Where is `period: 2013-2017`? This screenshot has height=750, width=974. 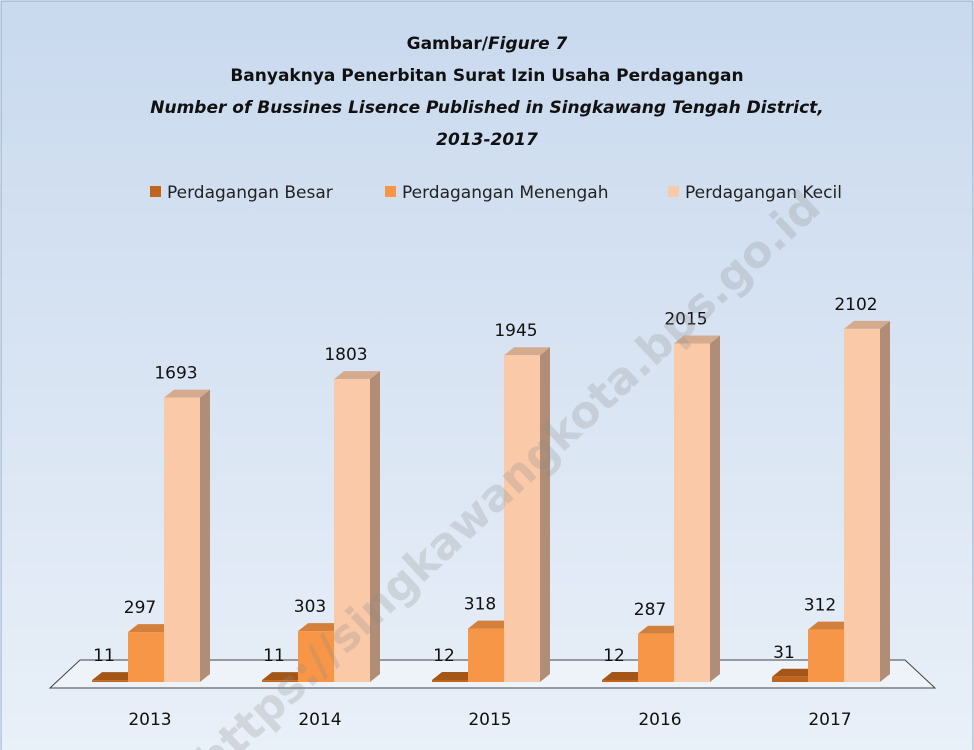
period: 2013-2017 is located at coordinates (487, 140).